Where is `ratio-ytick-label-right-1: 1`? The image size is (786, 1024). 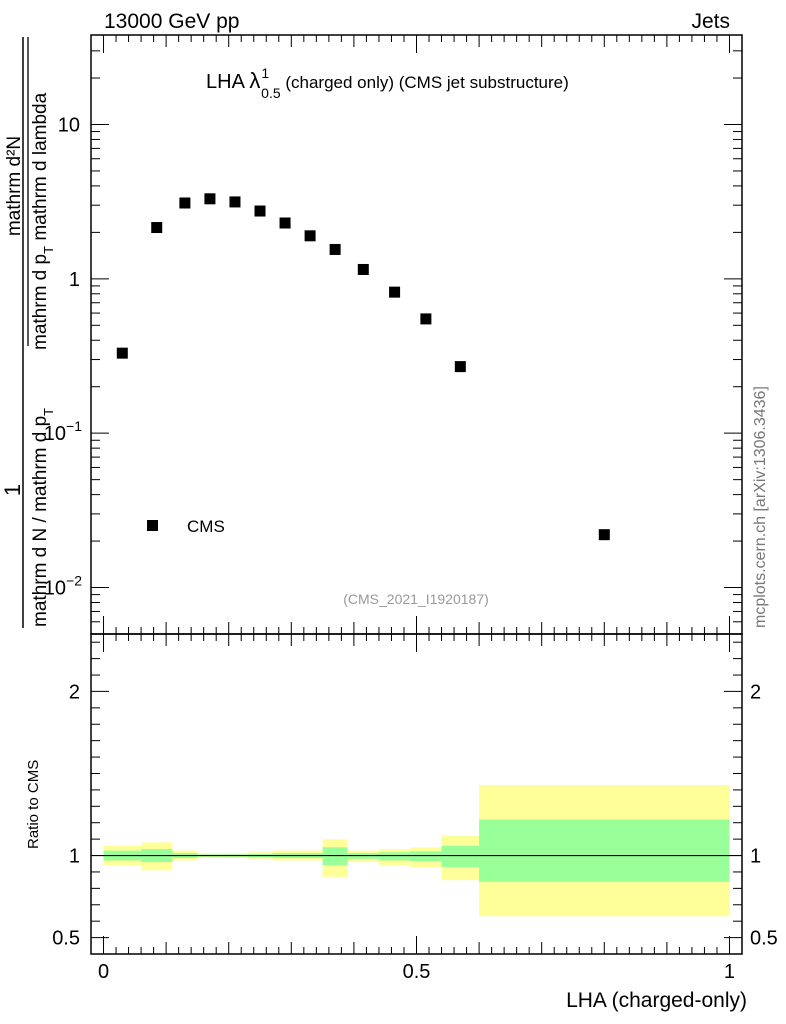
ratio-ytick-label-right-1: 1 is located at coordinates (755, 857).